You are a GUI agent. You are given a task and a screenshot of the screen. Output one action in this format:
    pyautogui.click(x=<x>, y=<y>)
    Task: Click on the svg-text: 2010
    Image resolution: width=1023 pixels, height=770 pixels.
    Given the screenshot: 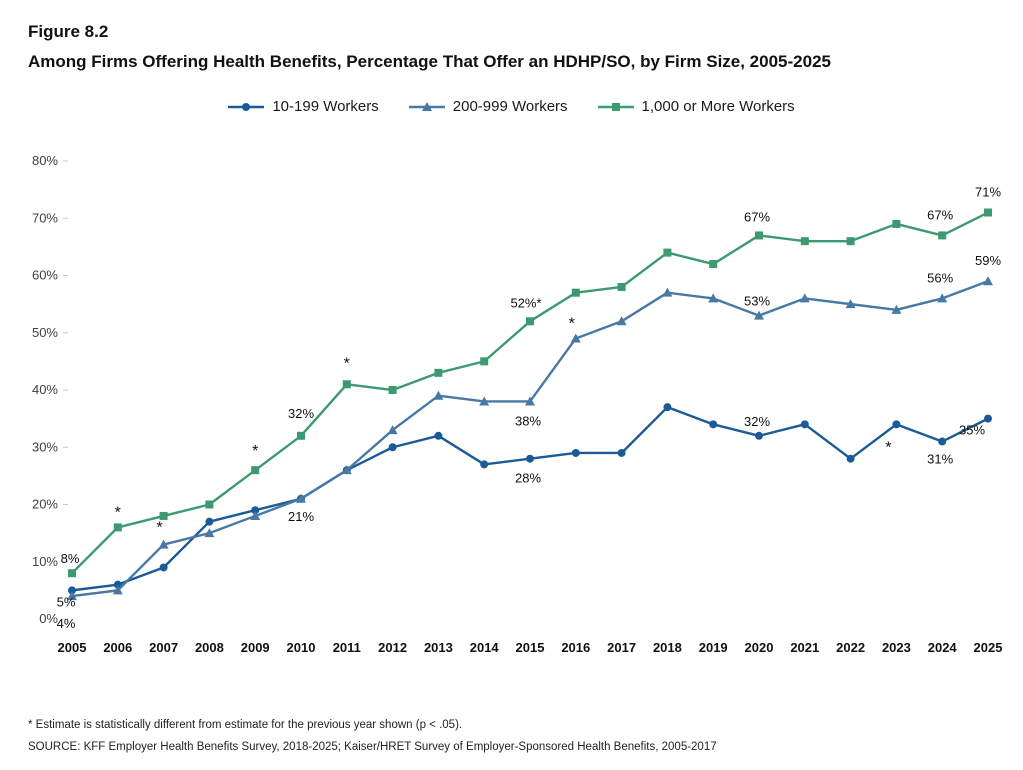 What is the action you would take?
    pyautogui.click(x=301, y=647)
    